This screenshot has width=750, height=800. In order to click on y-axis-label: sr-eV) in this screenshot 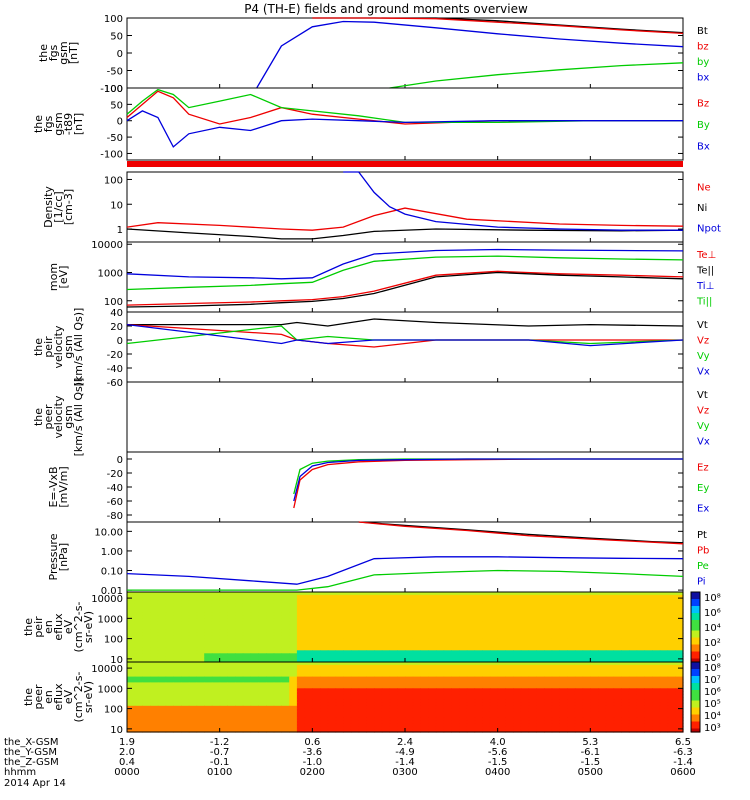, I will do `click(88, 627)`.